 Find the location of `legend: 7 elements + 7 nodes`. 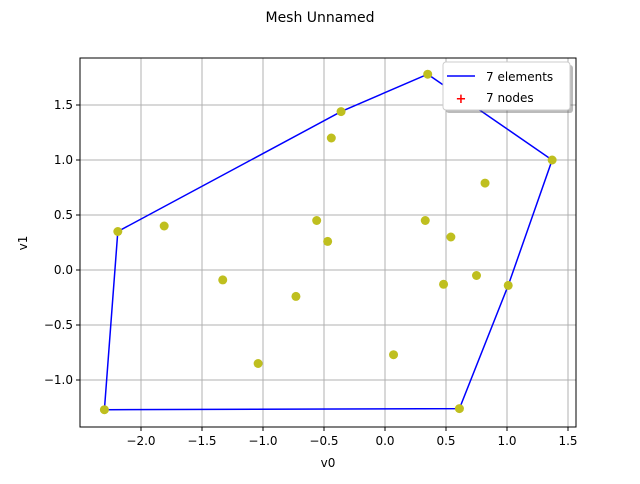

legend: 7 elements + 7 nodes is located at coordinates (507, 87).